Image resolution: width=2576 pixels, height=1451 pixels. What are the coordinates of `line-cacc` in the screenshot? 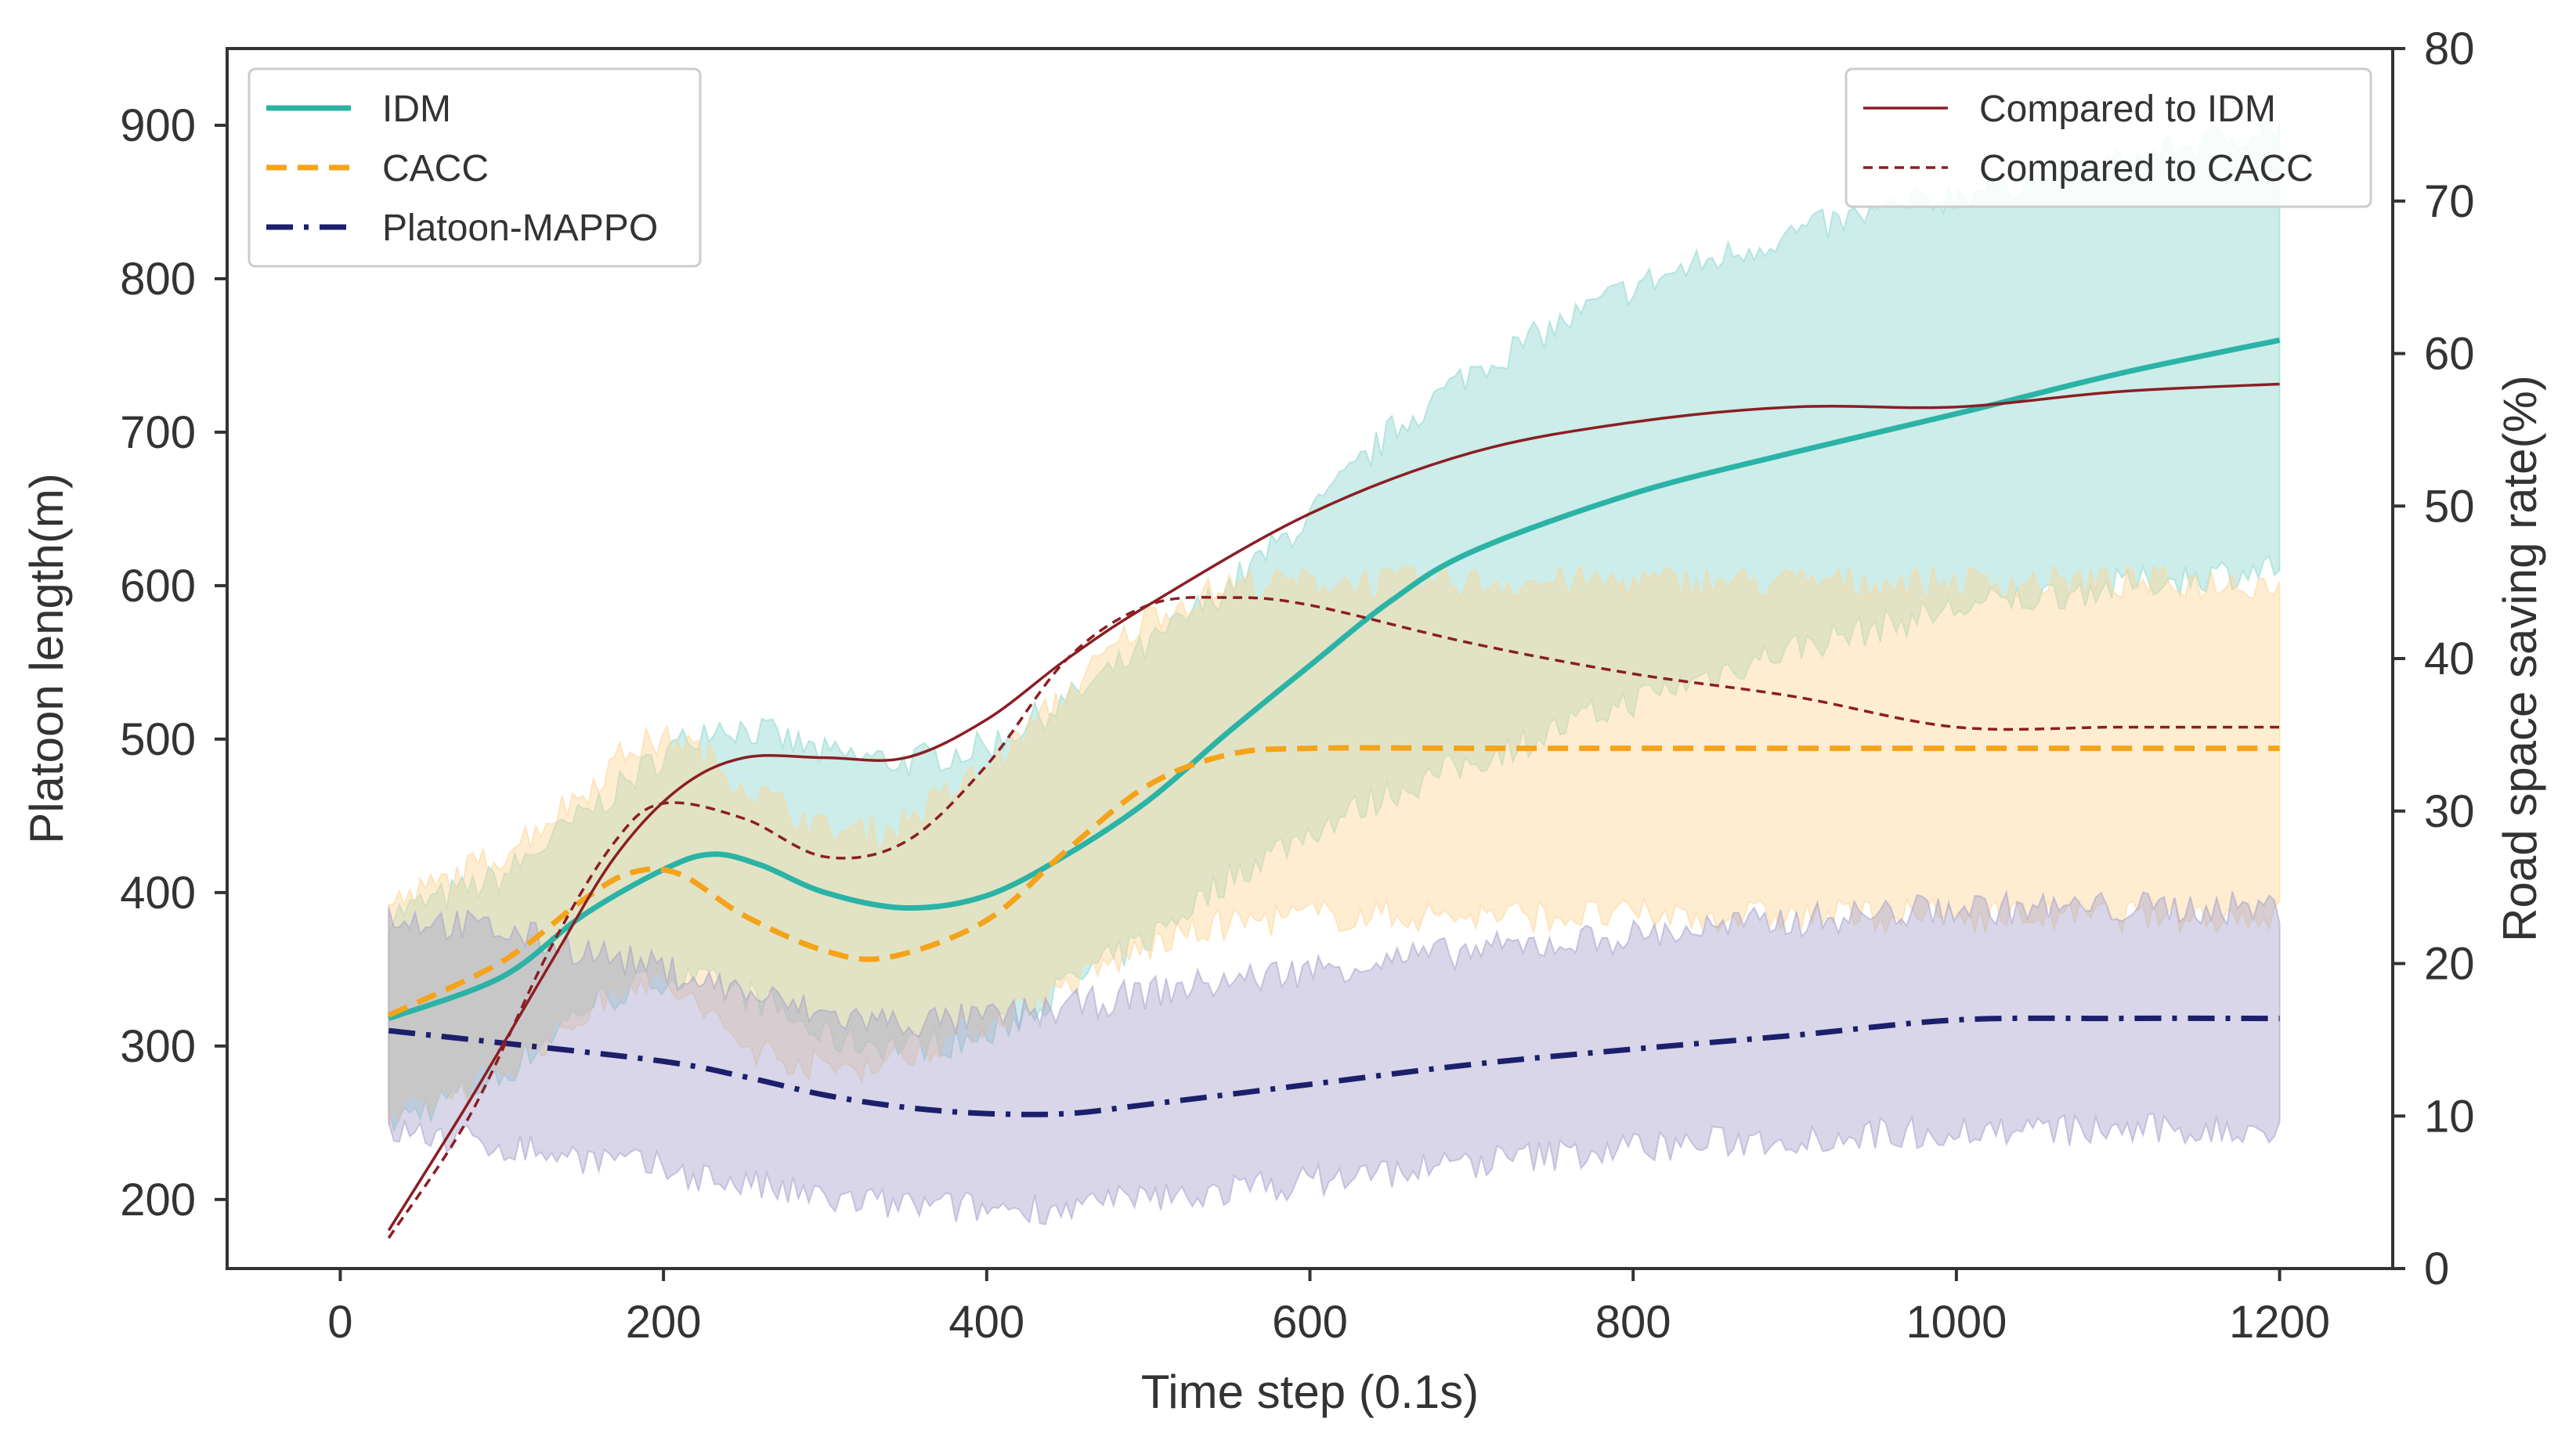 It's located at (1333, 882).